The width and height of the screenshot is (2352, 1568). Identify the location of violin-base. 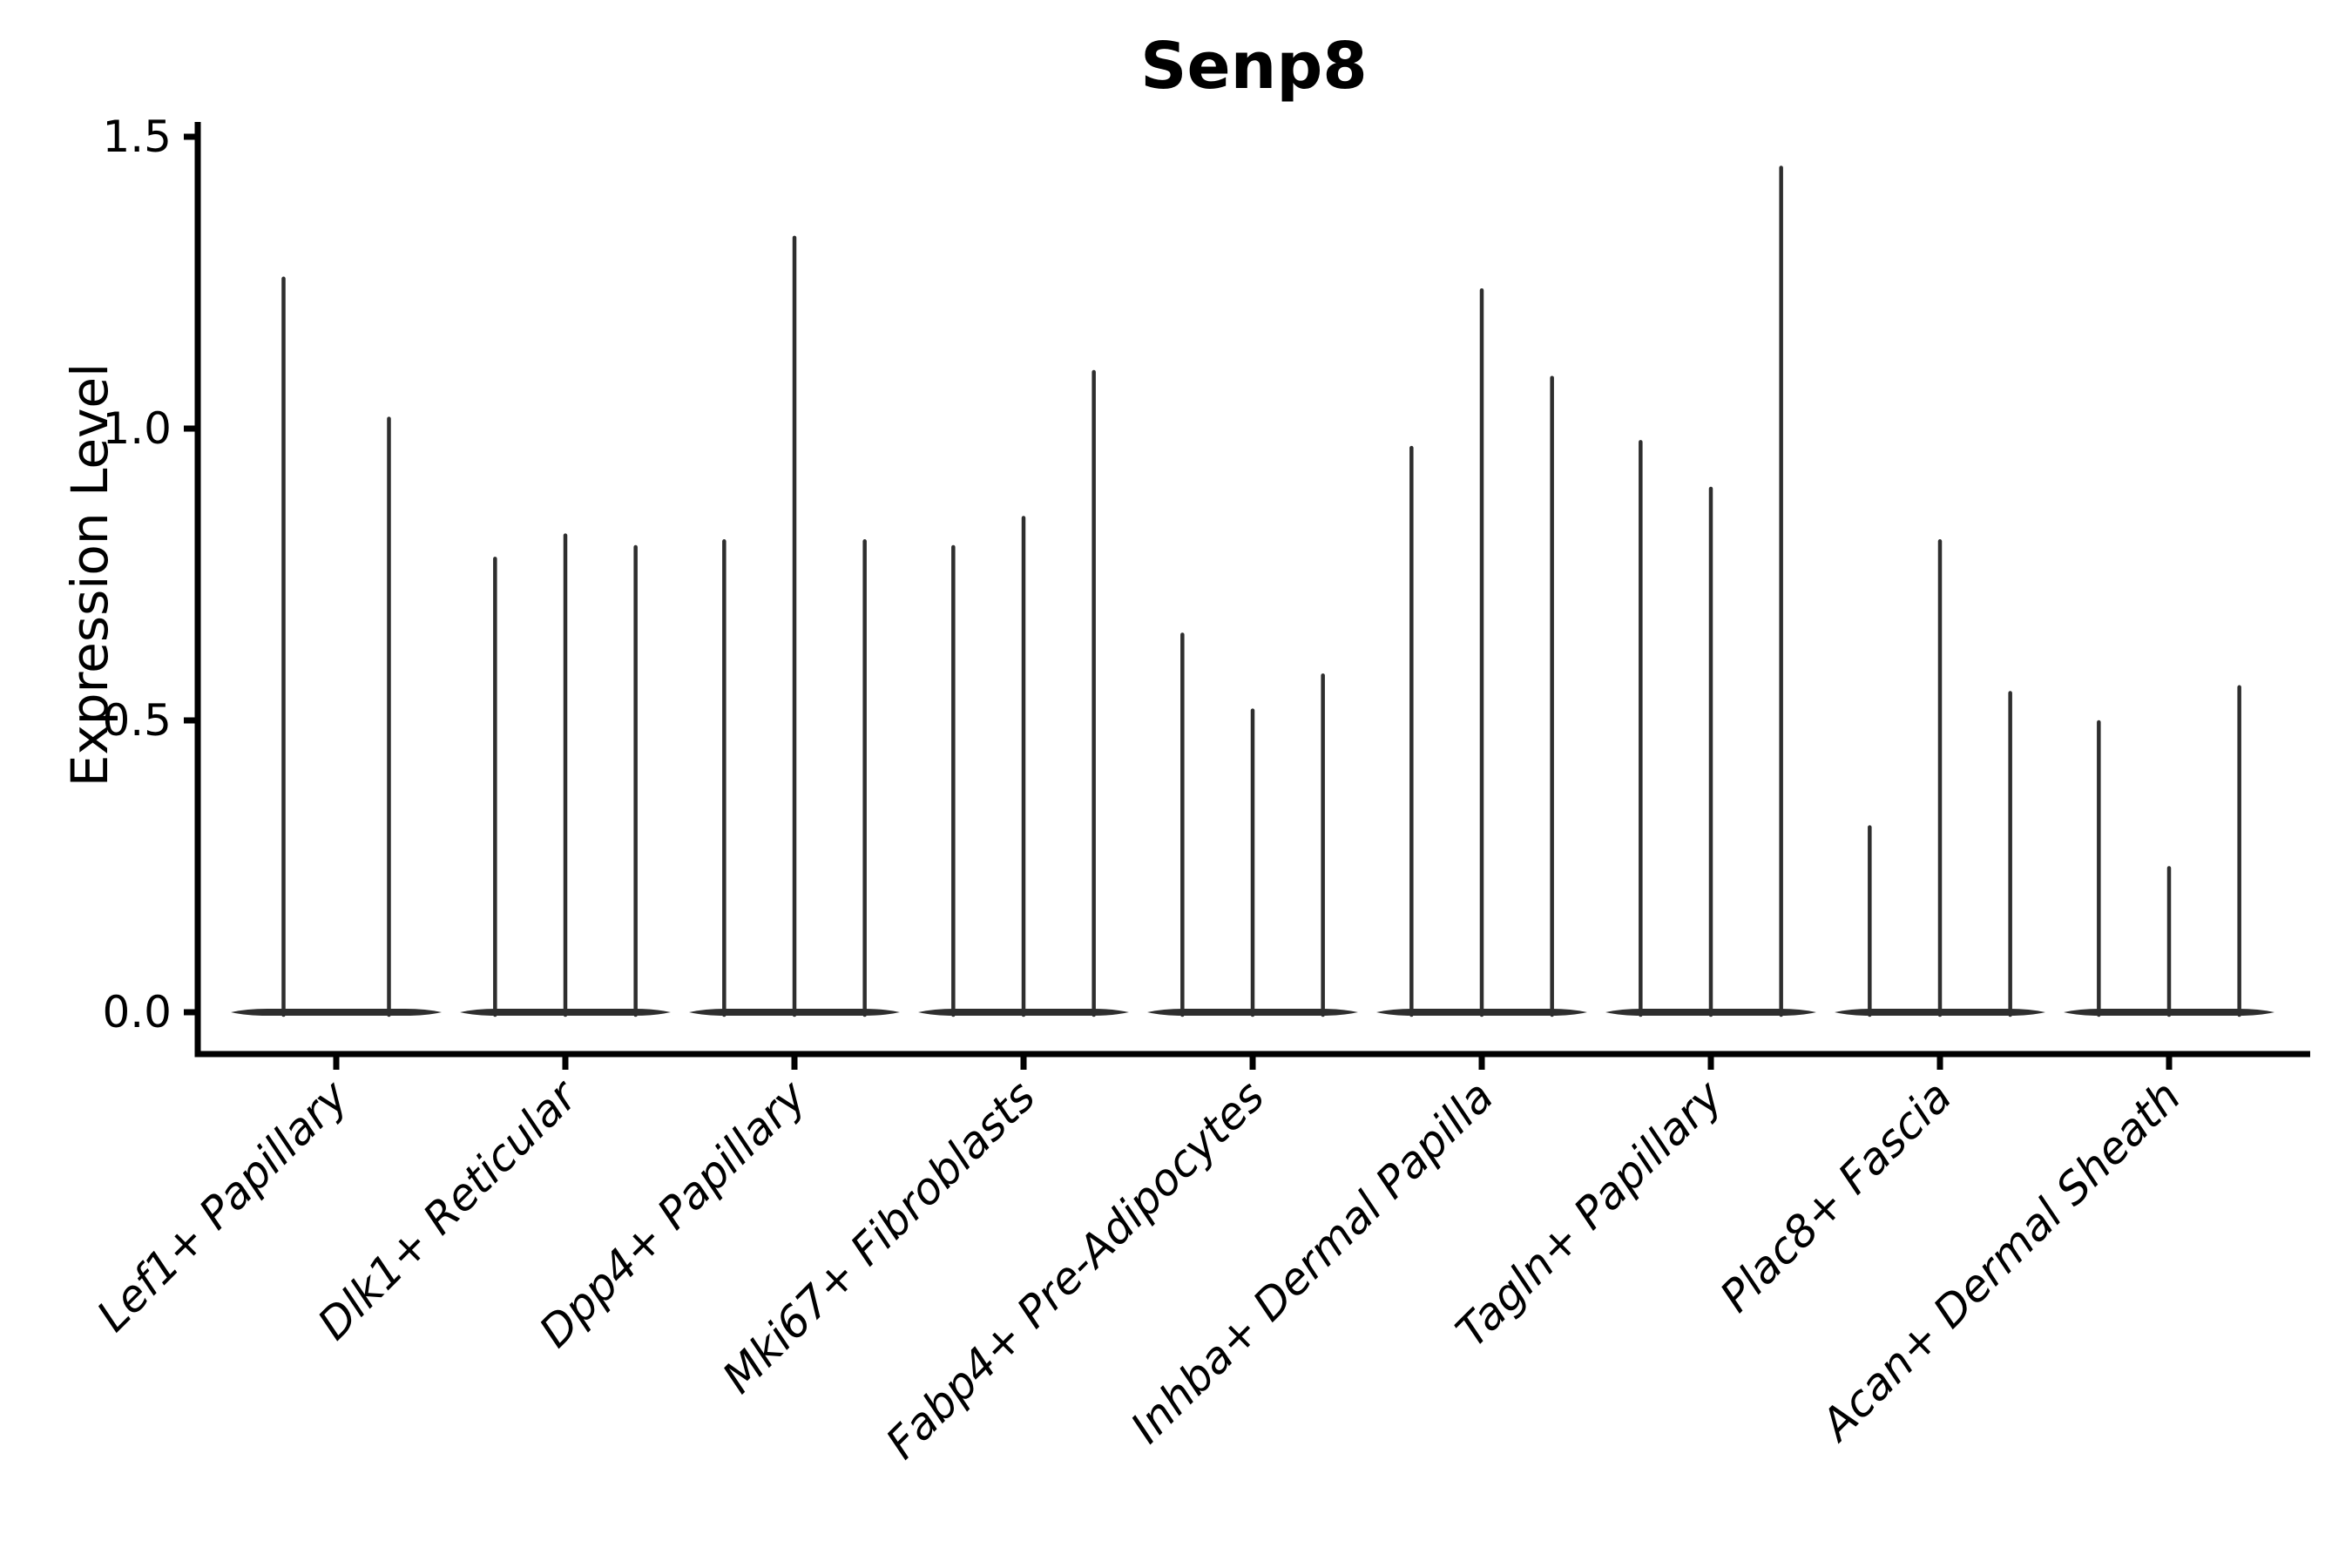
(336, 1013).